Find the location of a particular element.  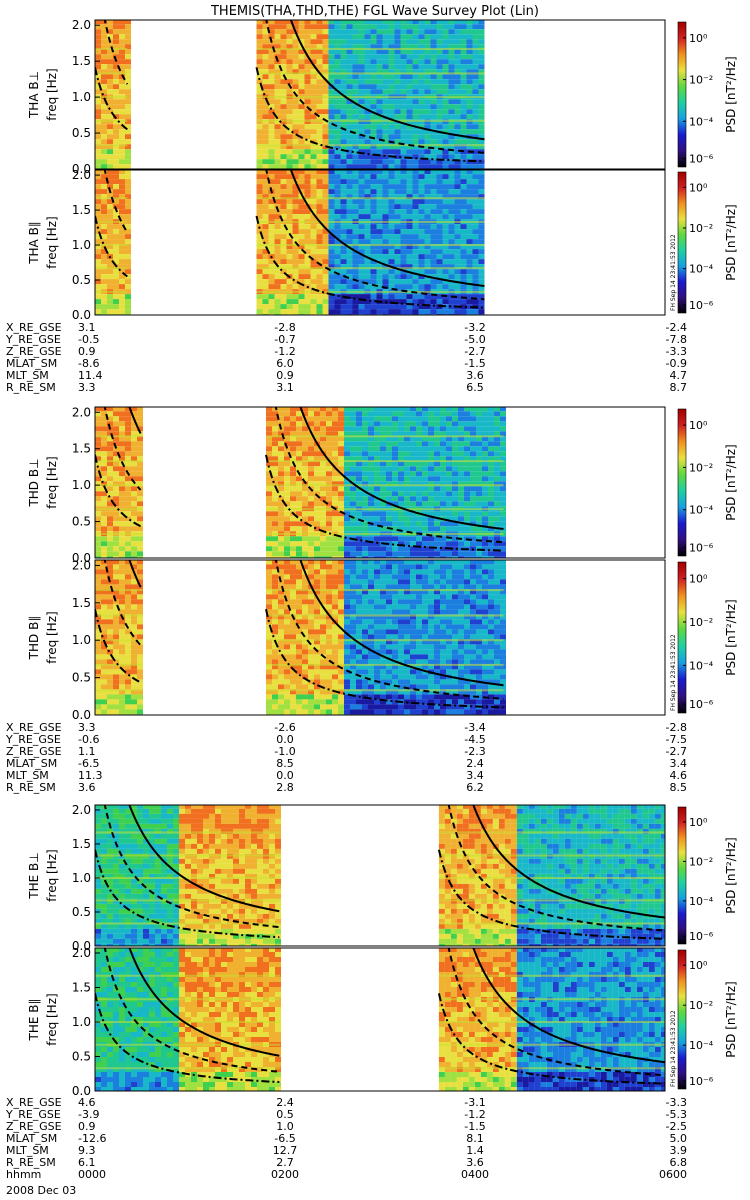

y-tick-label: 2.0 is located at coordinates (81, 25).